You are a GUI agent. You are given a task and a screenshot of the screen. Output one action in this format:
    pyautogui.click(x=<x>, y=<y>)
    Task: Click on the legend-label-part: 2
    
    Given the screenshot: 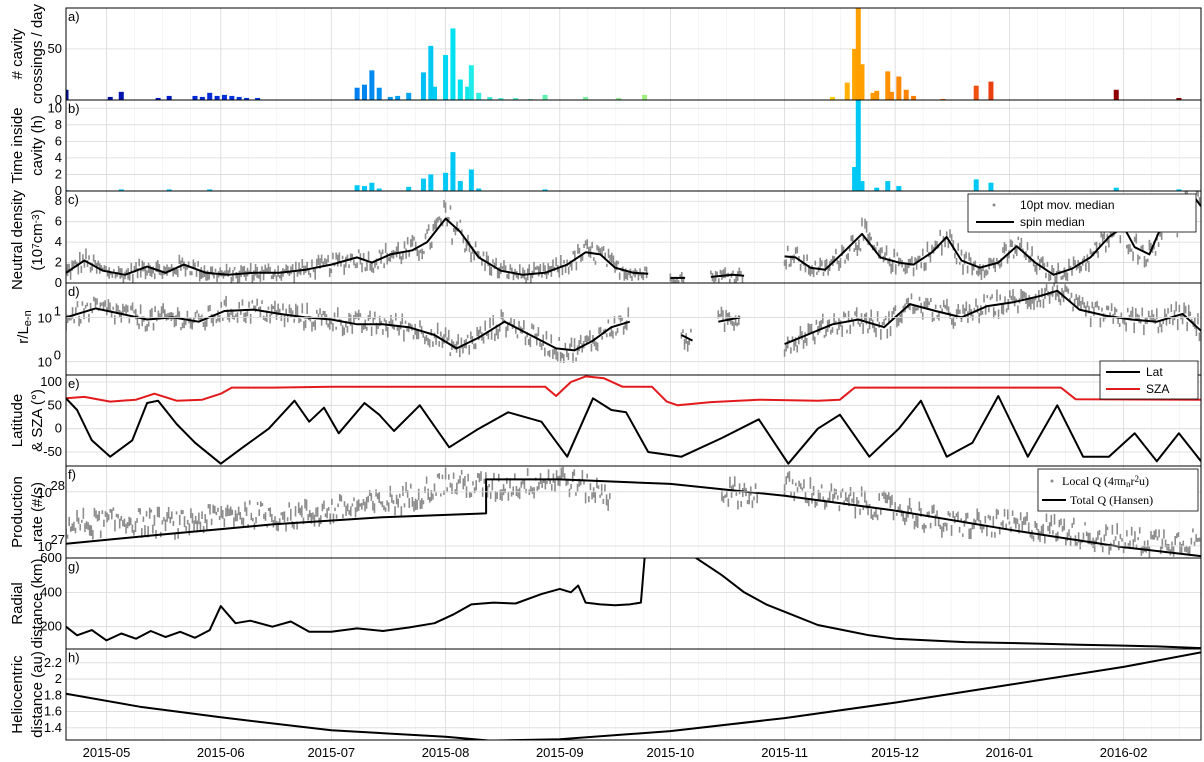 What is the action you would take?
    pyautogui.click(x=1137, y=479)
    